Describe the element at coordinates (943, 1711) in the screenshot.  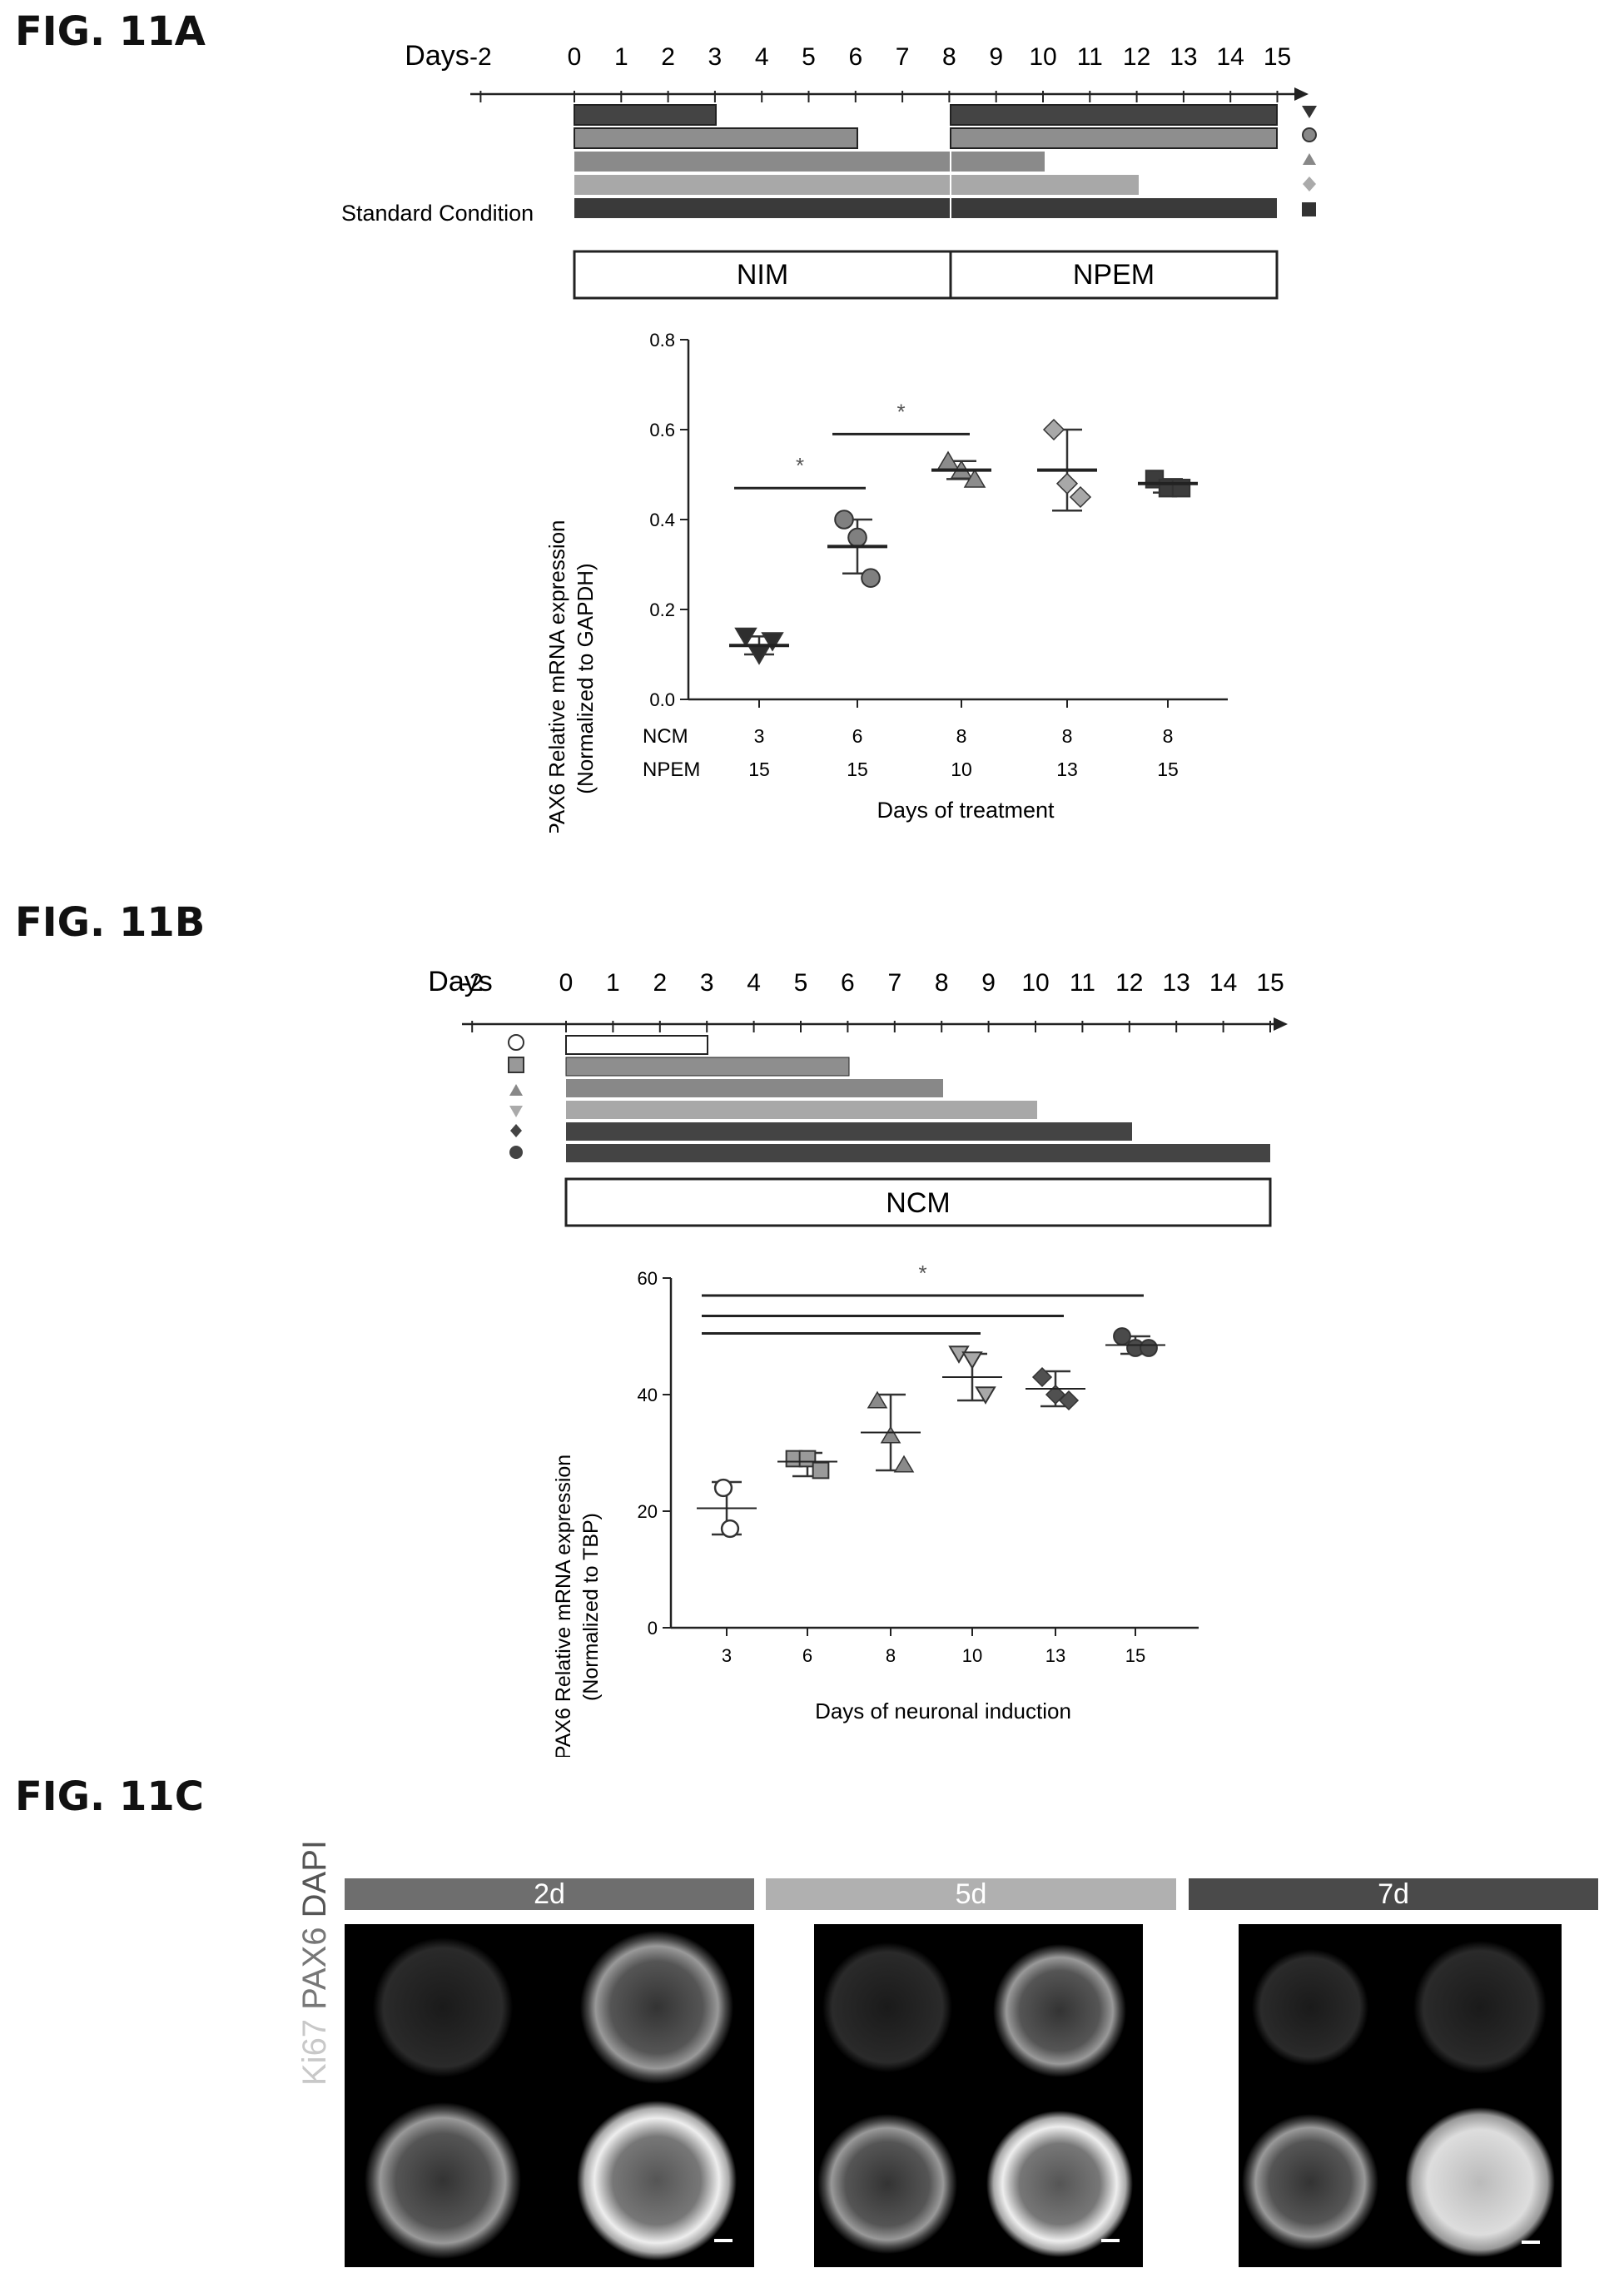
I see `x-axis-label: Days of neuronal induction` at that location.